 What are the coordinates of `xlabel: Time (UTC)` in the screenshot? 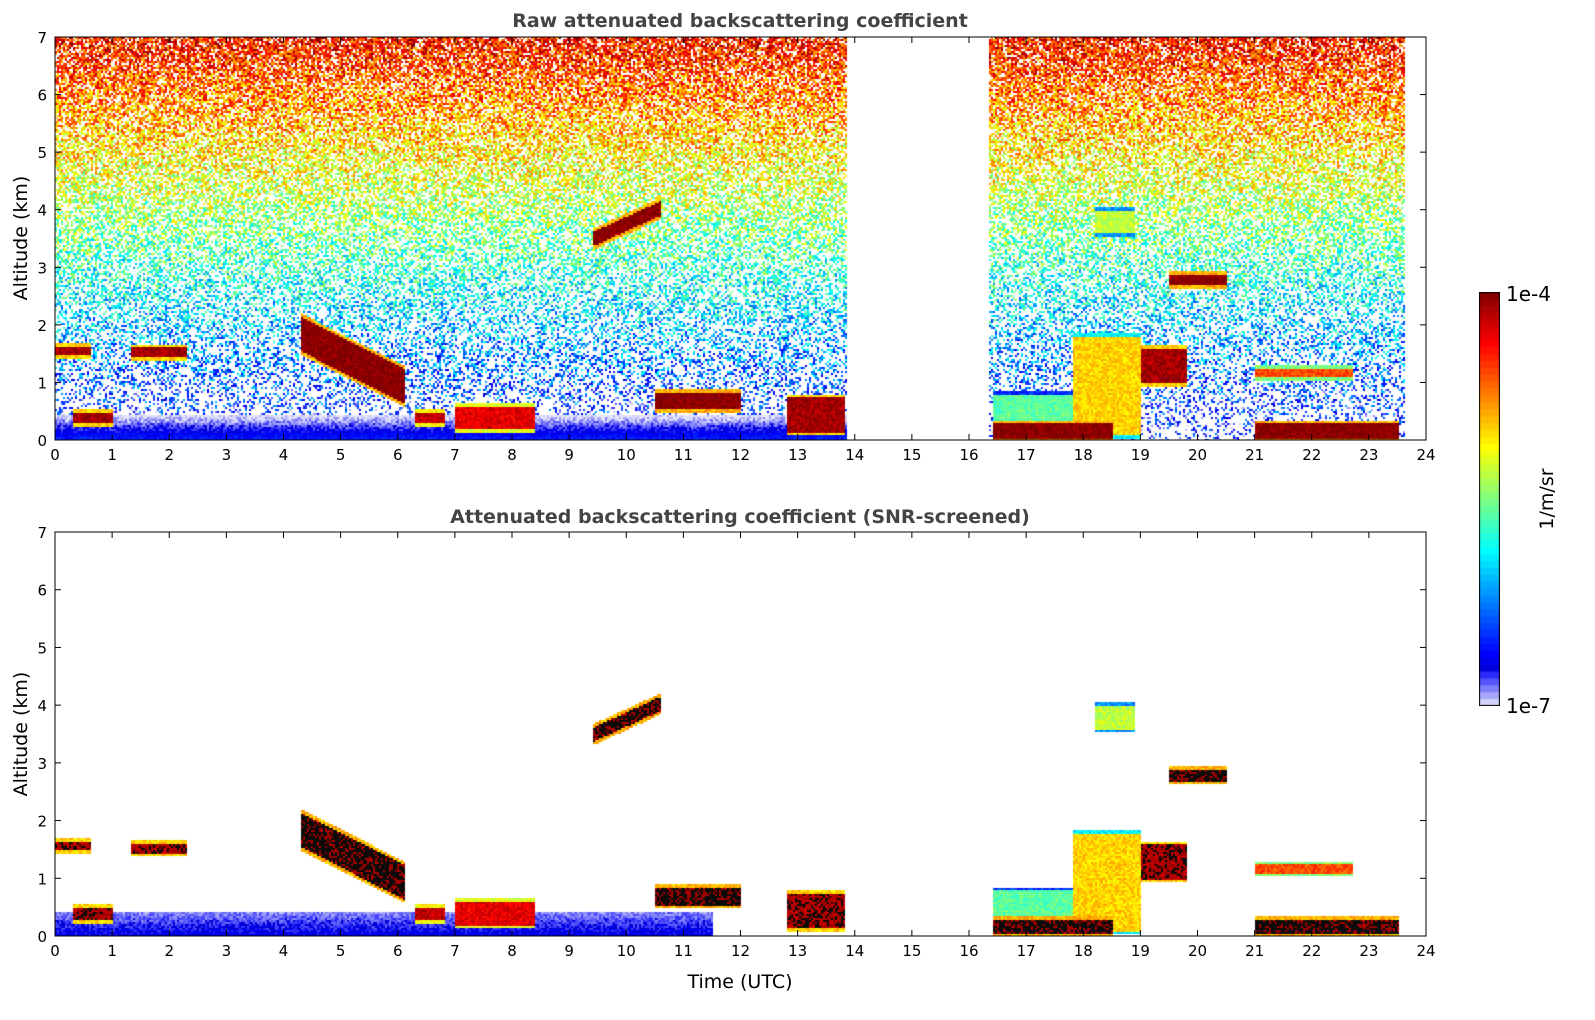 It's located at (739, 982).